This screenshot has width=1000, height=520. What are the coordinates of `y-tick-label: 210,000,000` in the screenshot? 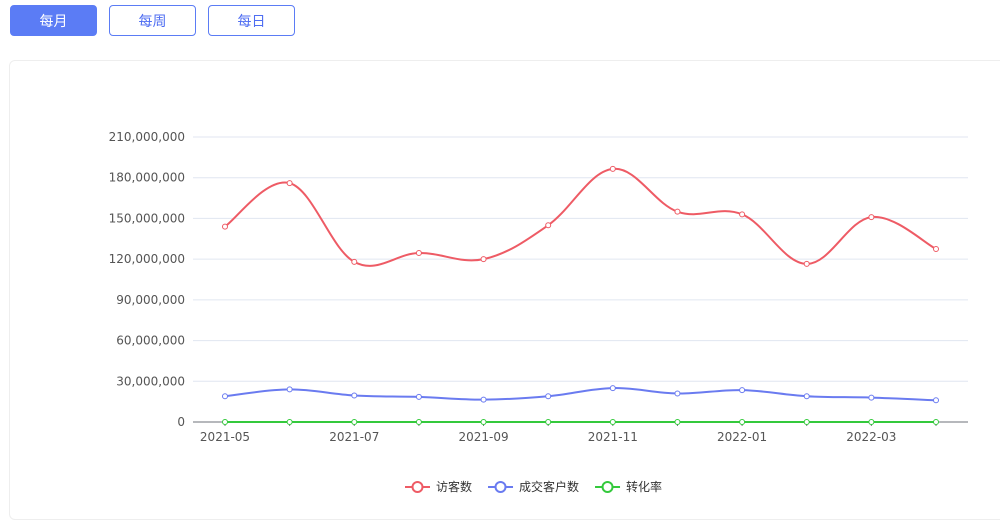 It's located at (147, 137).